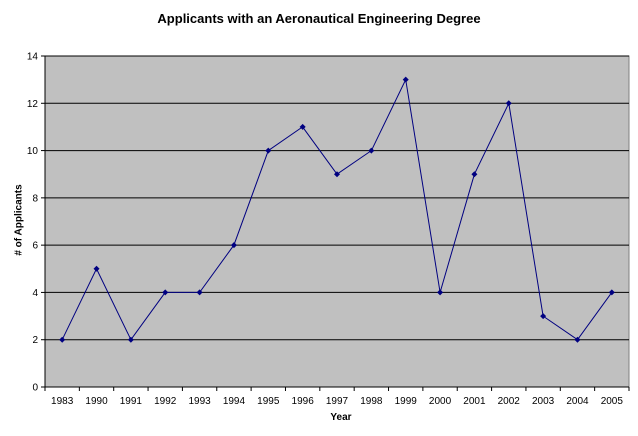 This screenshot has width=638, height=436. I want to click on x-tick-label: 1996, so click(303, 401).